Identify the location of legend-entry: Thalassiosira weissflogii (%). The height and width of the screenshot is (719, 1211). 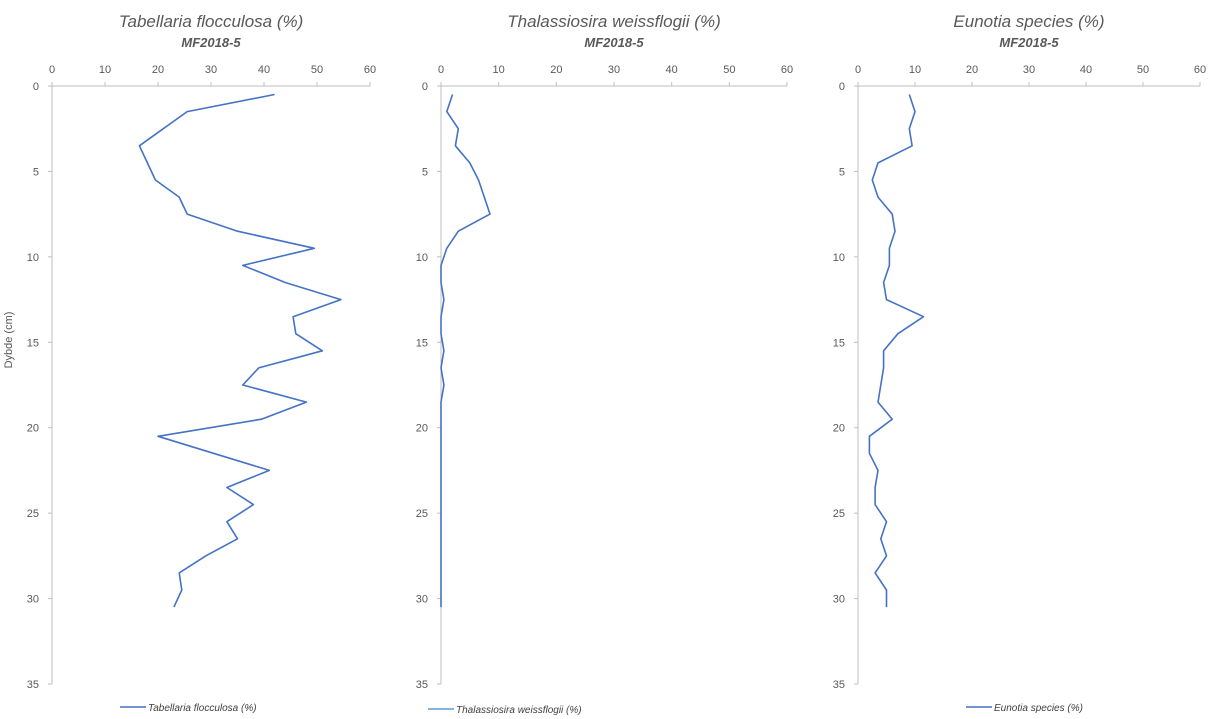
(519, 710).